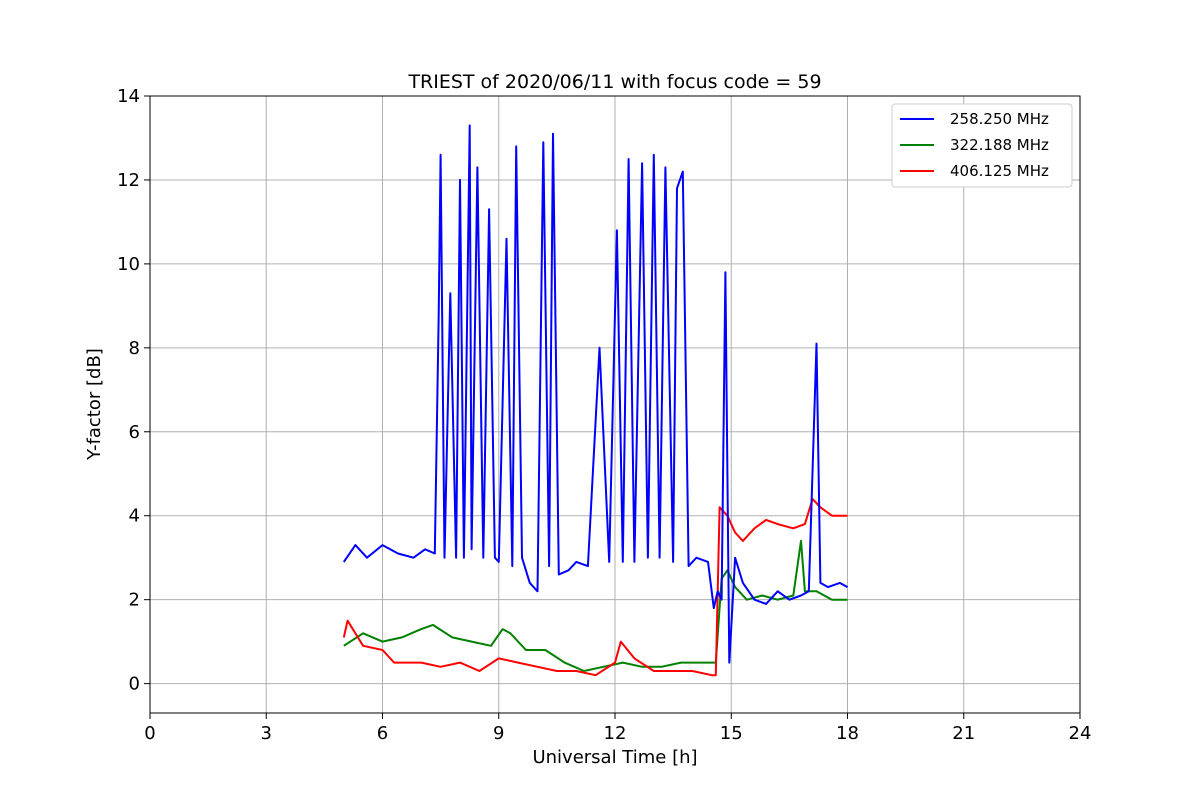 Image resolution: width=1200 pixels, height=800 pixels. I want to click on x-tick-label: 12, so click(615, 733).